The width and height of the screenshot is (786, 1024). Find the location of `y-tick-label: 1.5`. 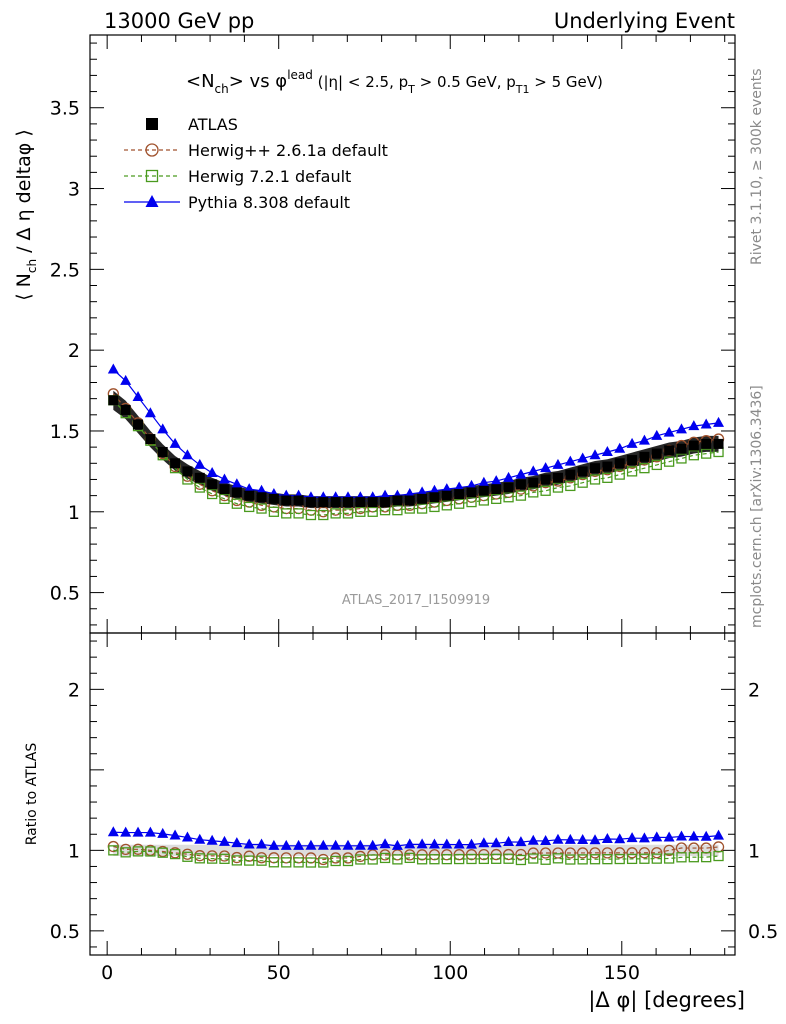

y-tick-label: 1.5 is located at coordinates (65, 432).